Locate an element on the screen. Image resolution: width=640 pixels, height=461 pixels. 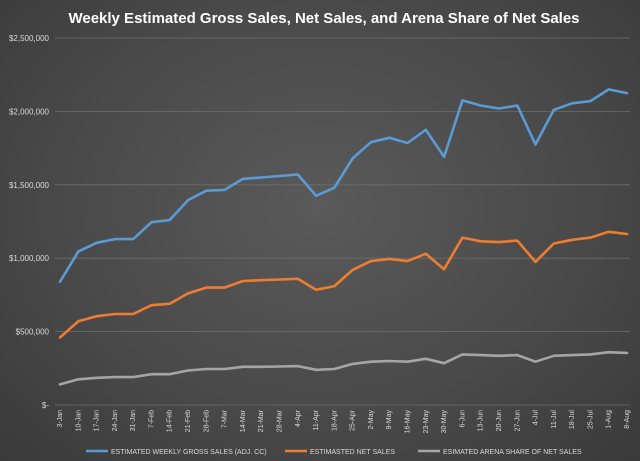
x-tick-label: 16-May is located at coordinates (408, 422).